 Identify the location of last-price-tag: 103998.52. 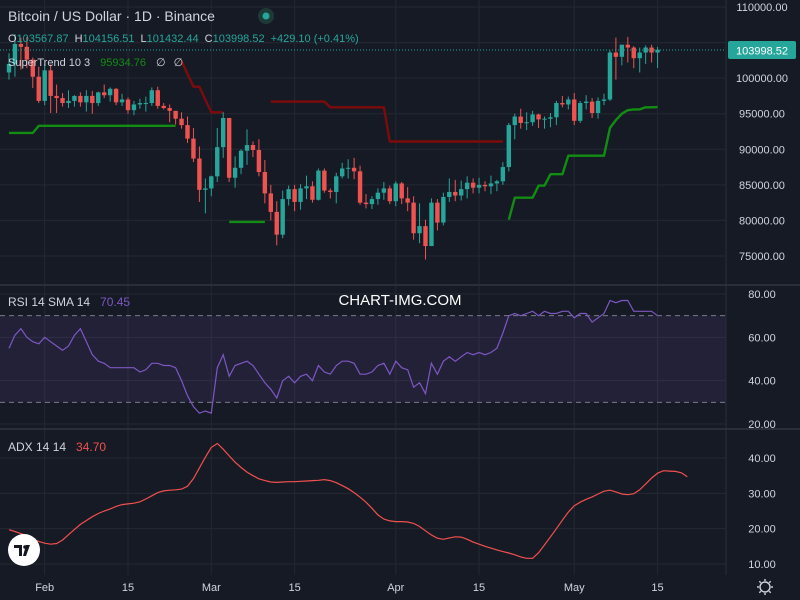
(762, 50).